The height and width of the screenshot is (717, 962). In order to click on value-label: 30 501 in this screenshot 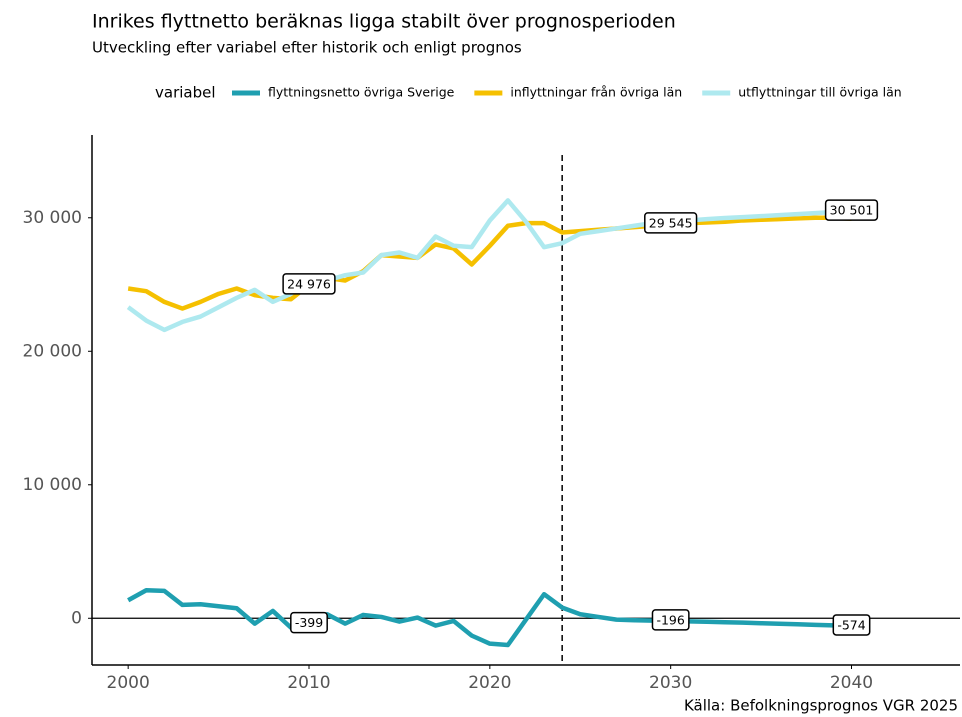, I will do `click(852, 210)`.